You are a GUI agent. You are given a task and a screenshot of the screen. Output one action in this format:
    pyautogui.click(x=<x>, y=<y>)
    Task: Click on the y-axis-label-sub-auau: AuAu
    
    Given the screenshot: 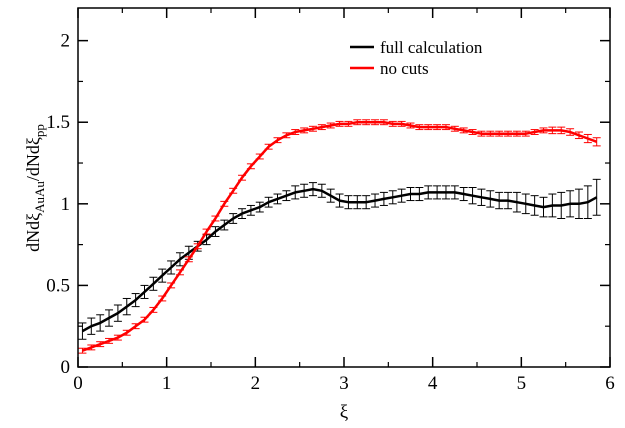 What is the action you would take?
    pyautogui.click(x=39, y=197)
    